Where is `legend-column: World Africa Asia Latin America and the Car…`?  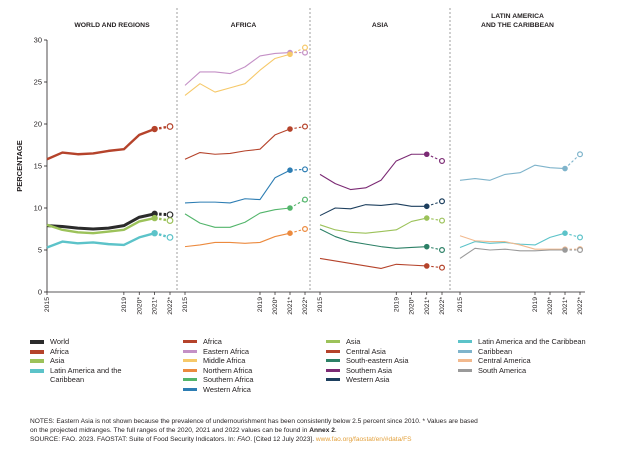 legend-column: World Africa Asia Latin America and the Car… is located at coordinates (85, 361).